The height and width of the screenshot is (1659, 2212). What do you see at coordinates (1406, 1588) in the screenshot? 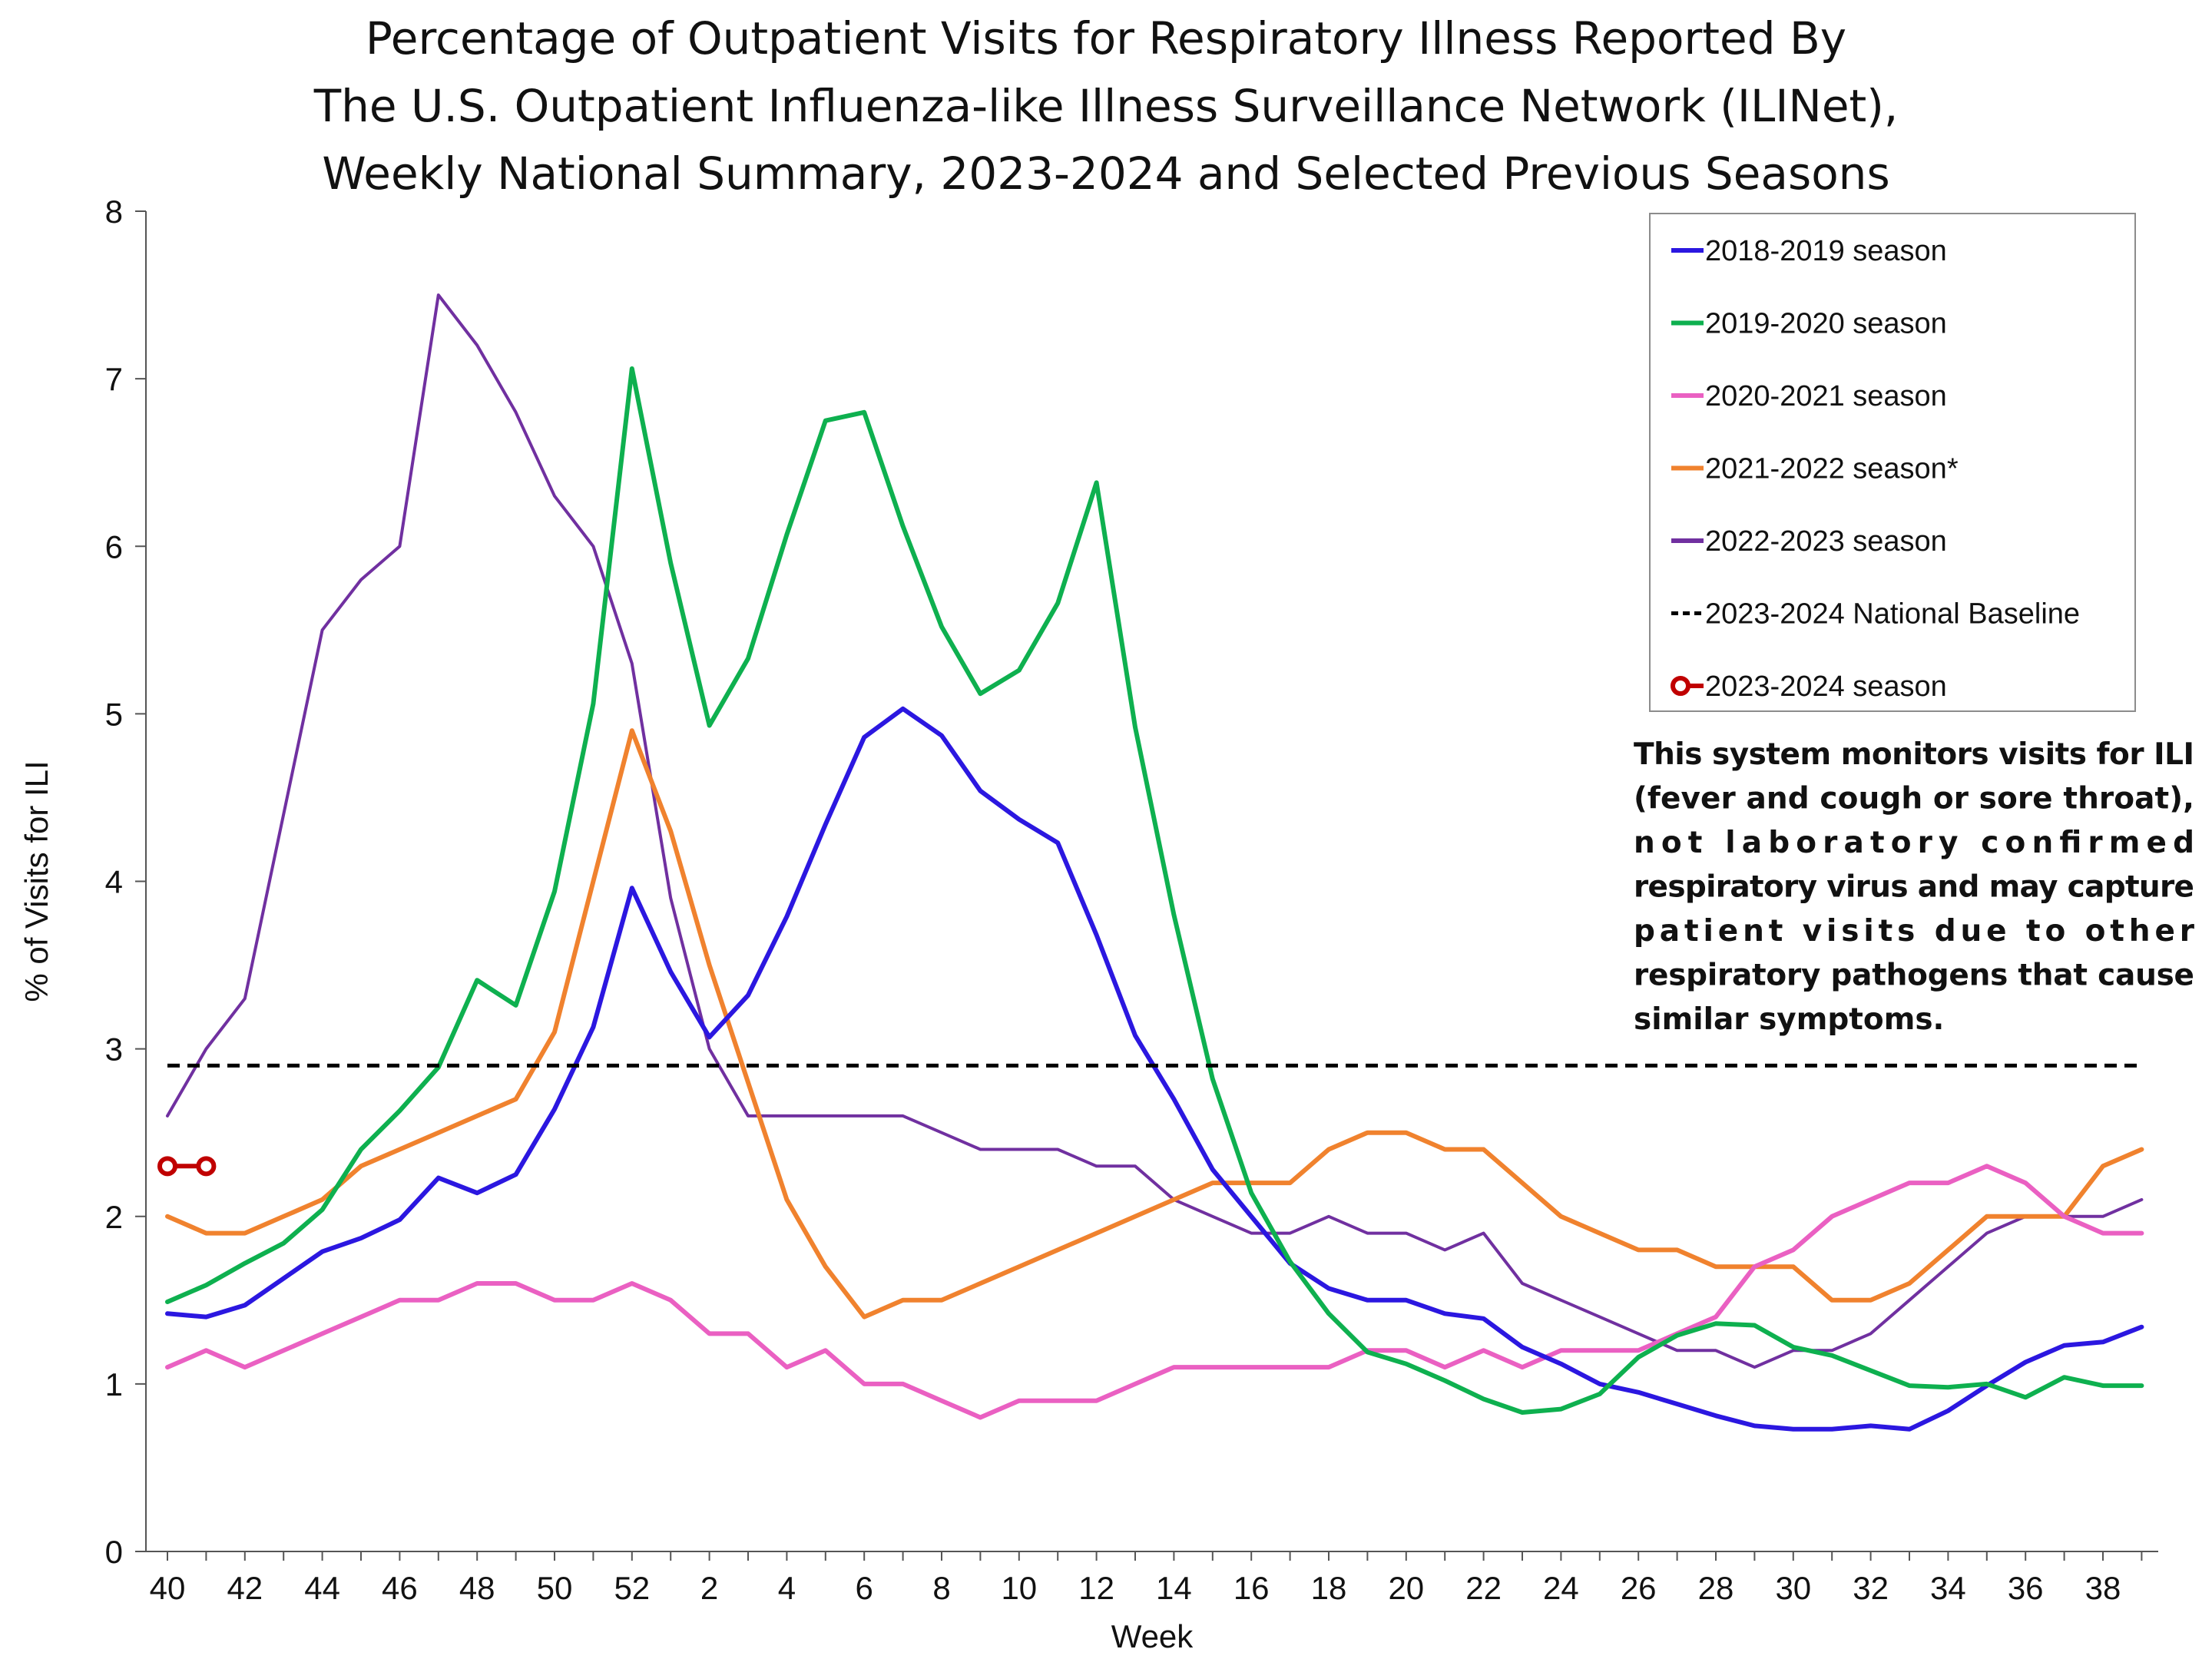
I see `x-tick-label: 20` at bounding box center [1406, 1588].